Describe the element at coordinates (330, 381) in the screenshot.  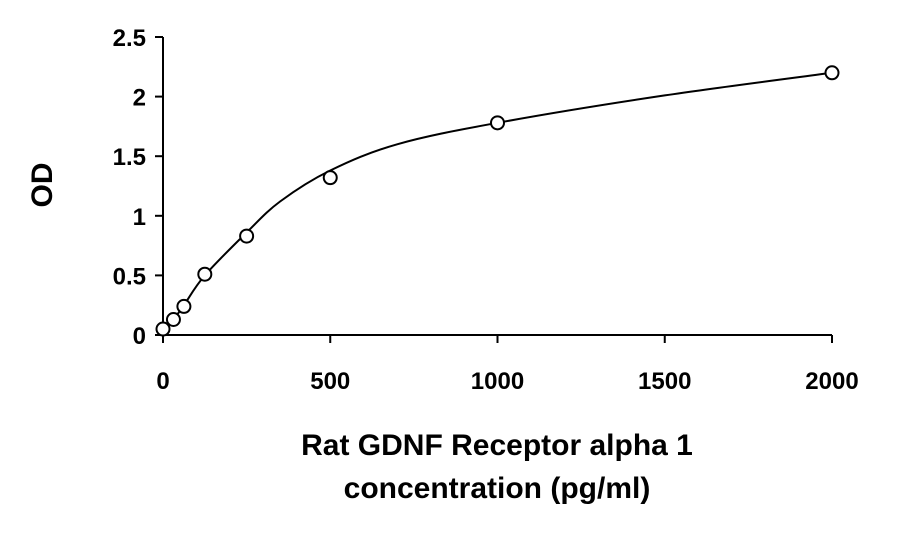
I see `x-tick-label: 500` at that location.